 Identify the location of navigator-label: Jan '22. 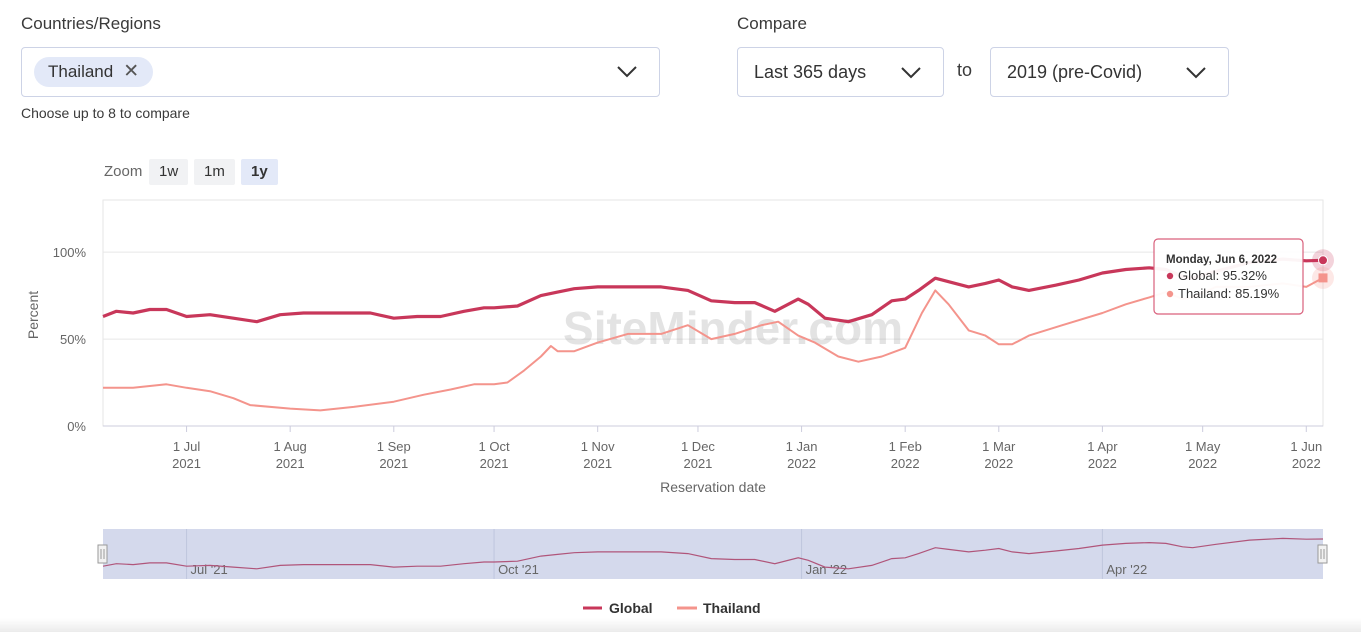
(827, 569).